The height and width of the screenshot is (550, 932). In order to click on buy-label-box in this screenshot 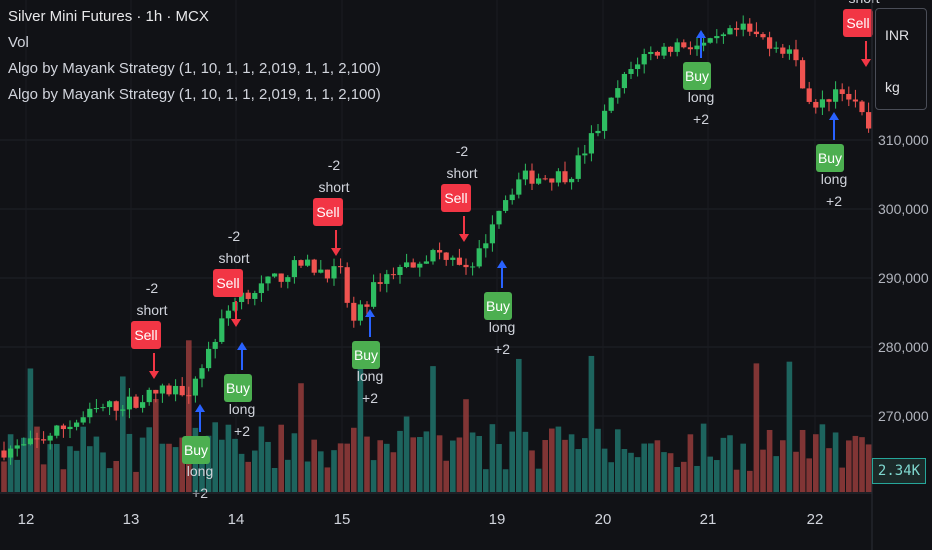, I will do `click(697, 76)`.